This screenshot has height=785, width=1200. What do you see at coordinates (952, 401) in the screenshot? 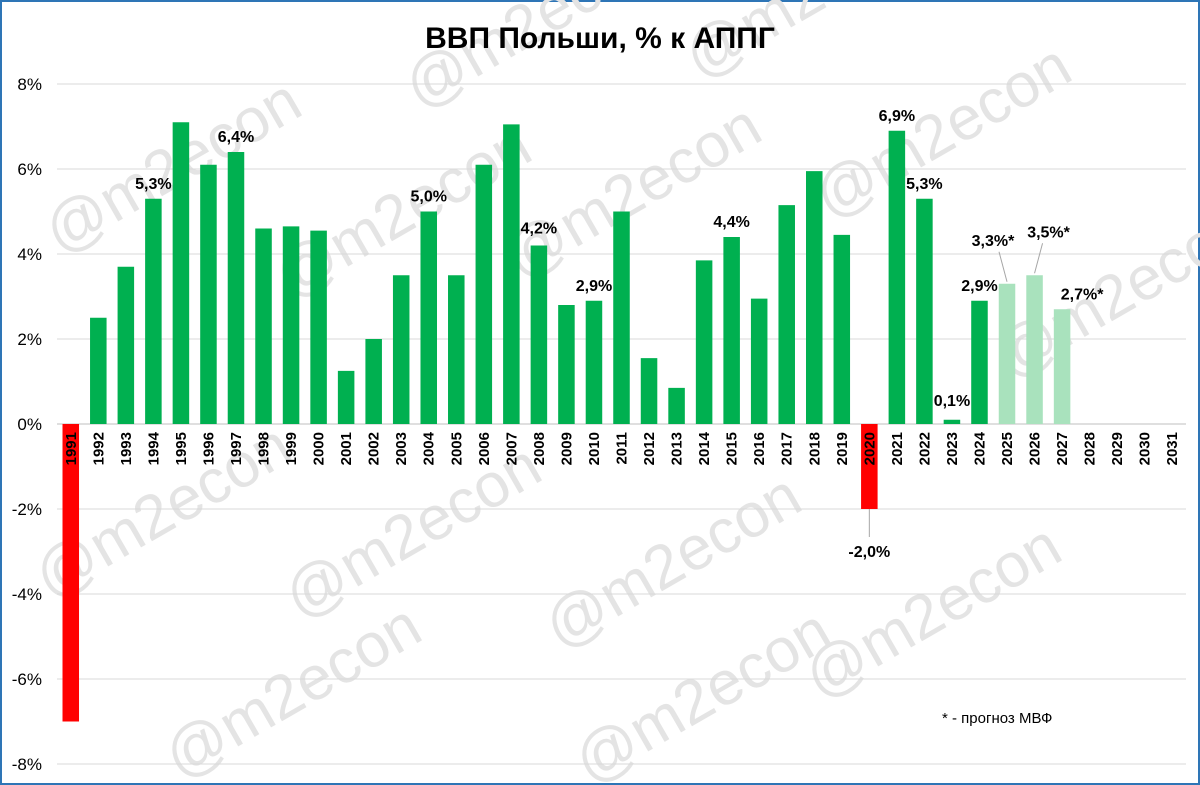
I see `data-label-2023: 0,1%` at bounding box center [952, 401].